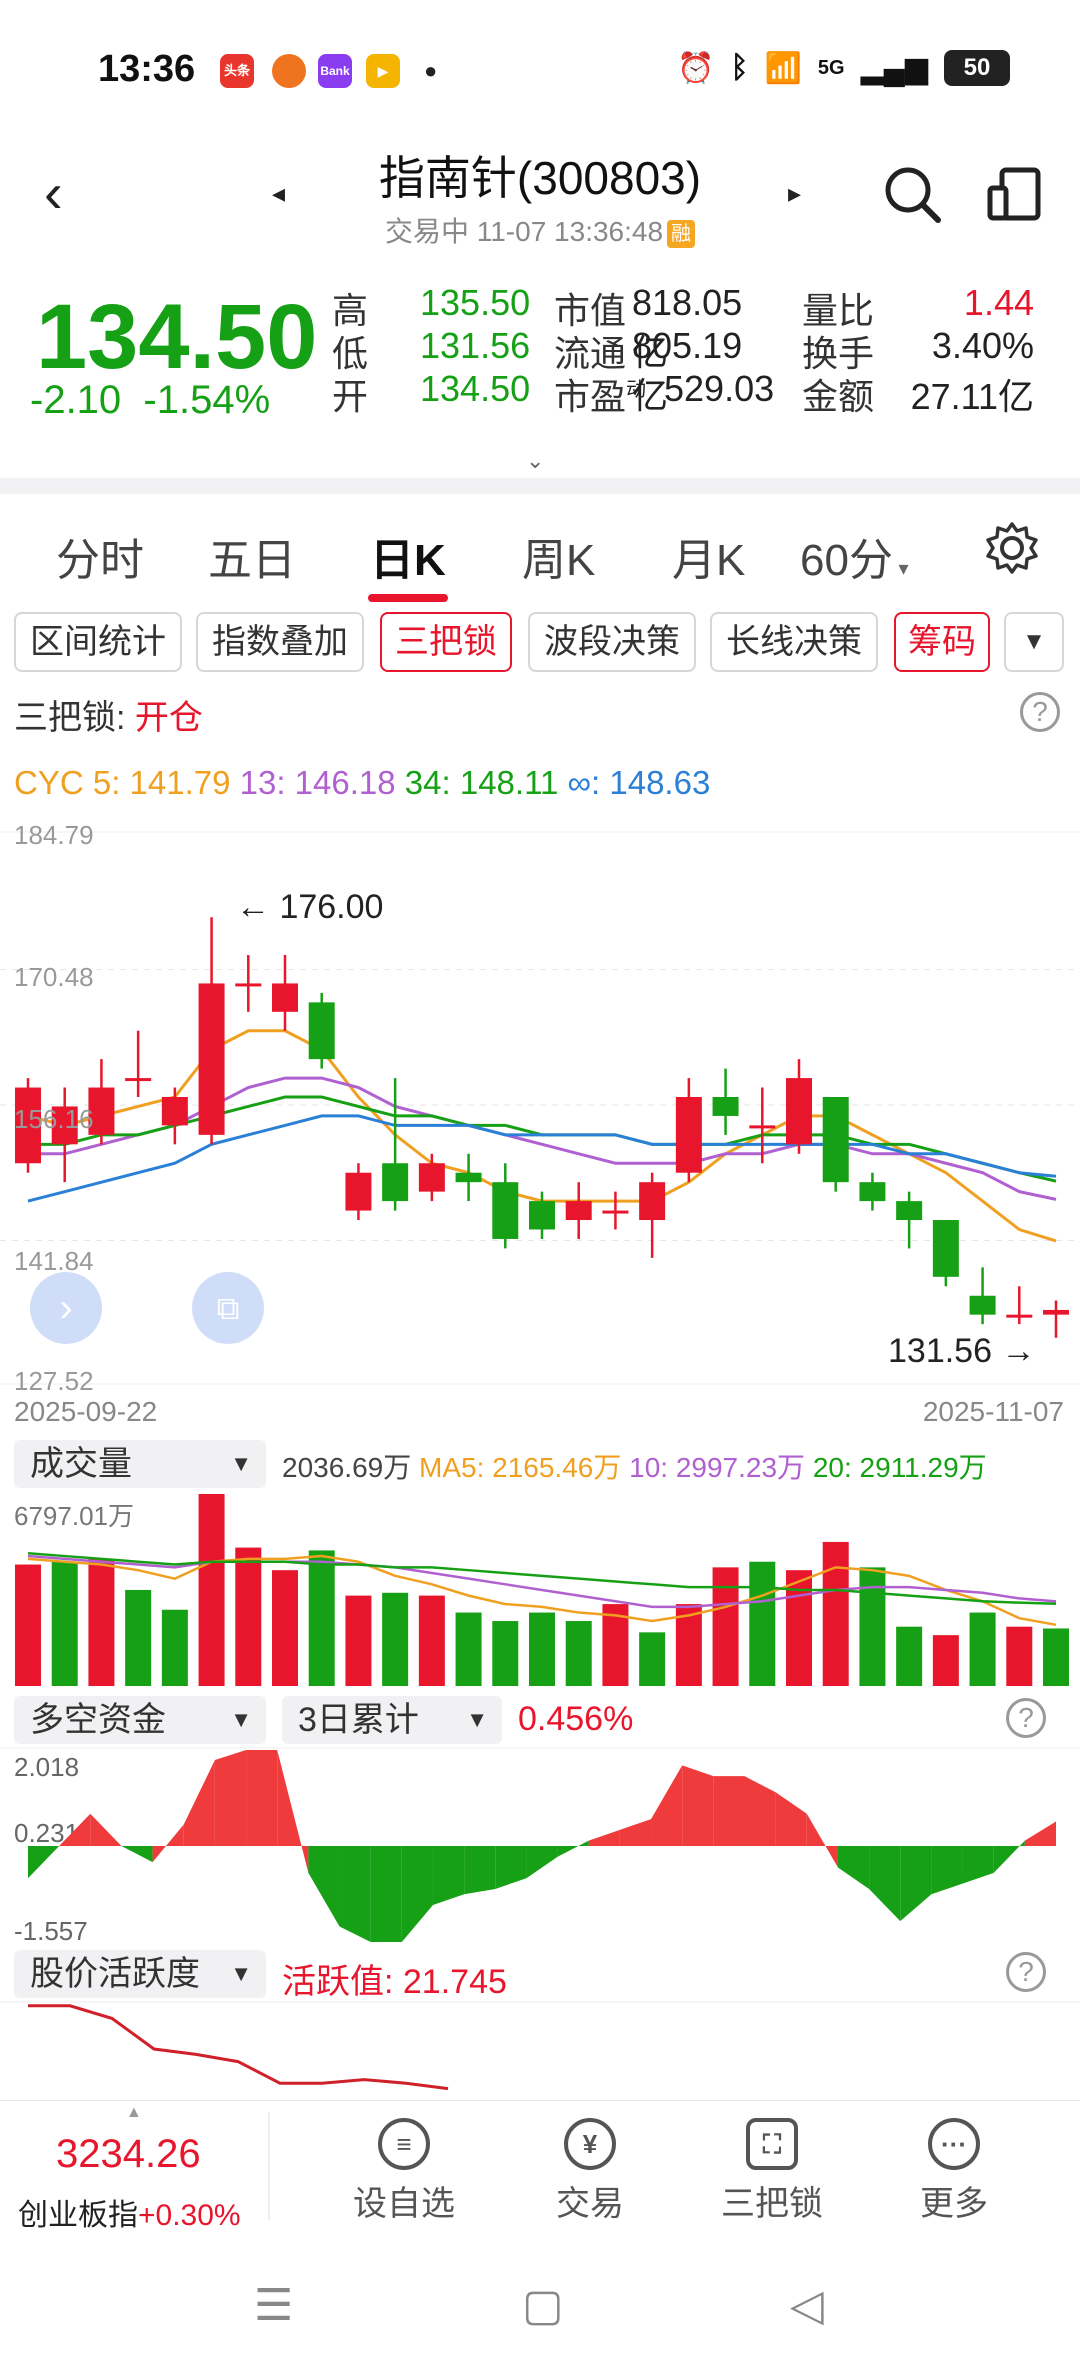  I want to click on search-icon, so click(912, 194).